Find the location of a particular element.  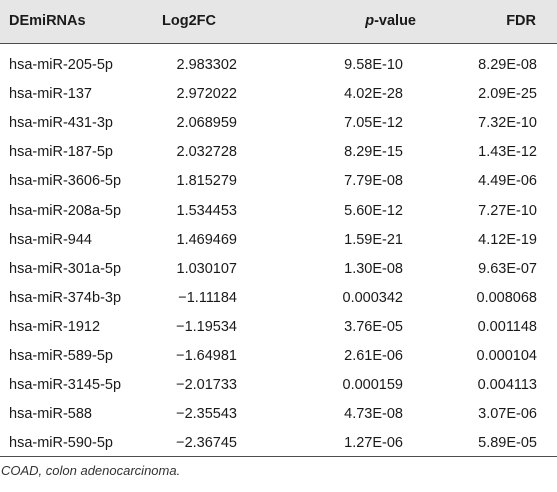

header-pvalue: p-value is located at coordinates (390, 21).